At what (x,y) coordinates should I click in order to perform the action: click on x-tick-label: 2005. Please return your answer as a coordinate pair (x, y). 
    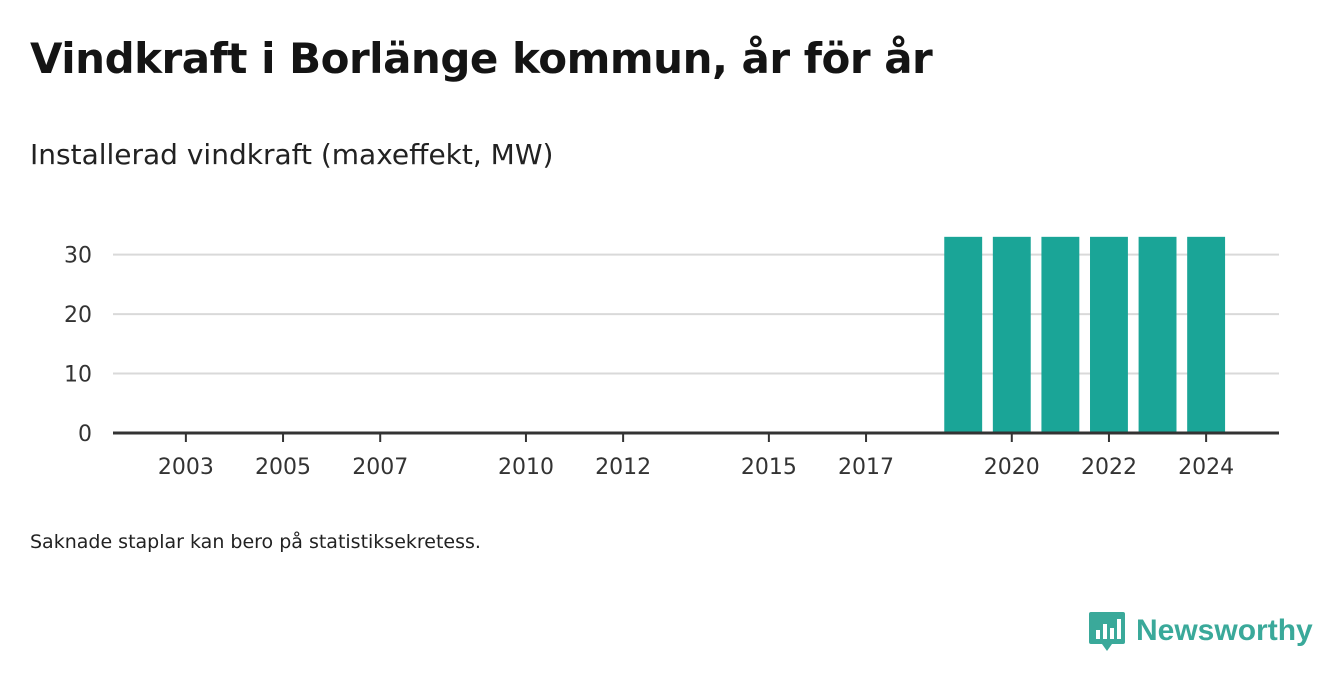
    Looking at the image, I should click on (283, 467).